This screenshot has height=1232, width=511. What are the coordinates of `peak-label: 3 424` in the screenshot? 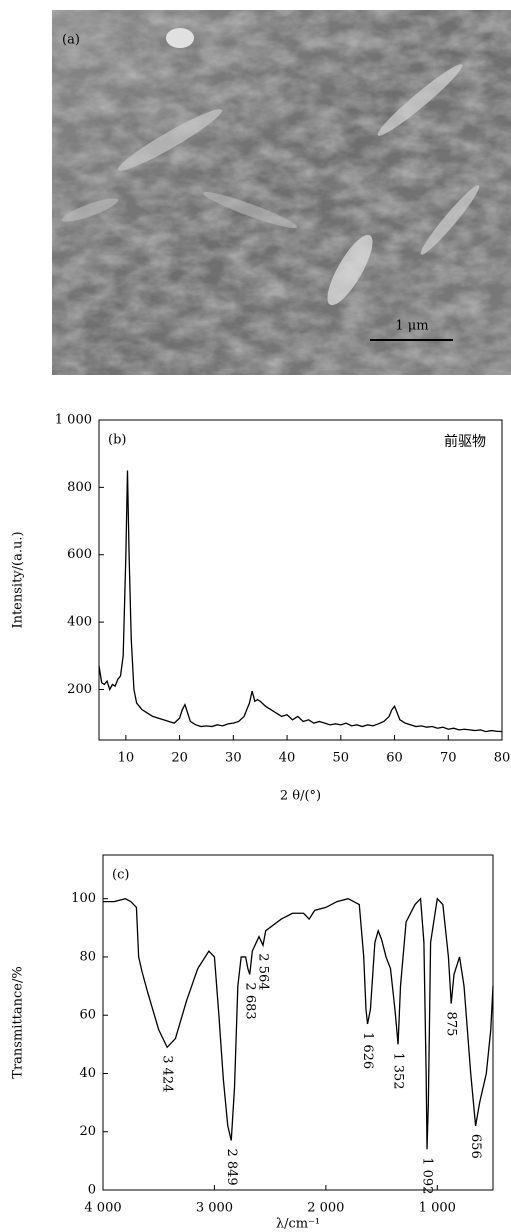 It's located at (167, 1073).